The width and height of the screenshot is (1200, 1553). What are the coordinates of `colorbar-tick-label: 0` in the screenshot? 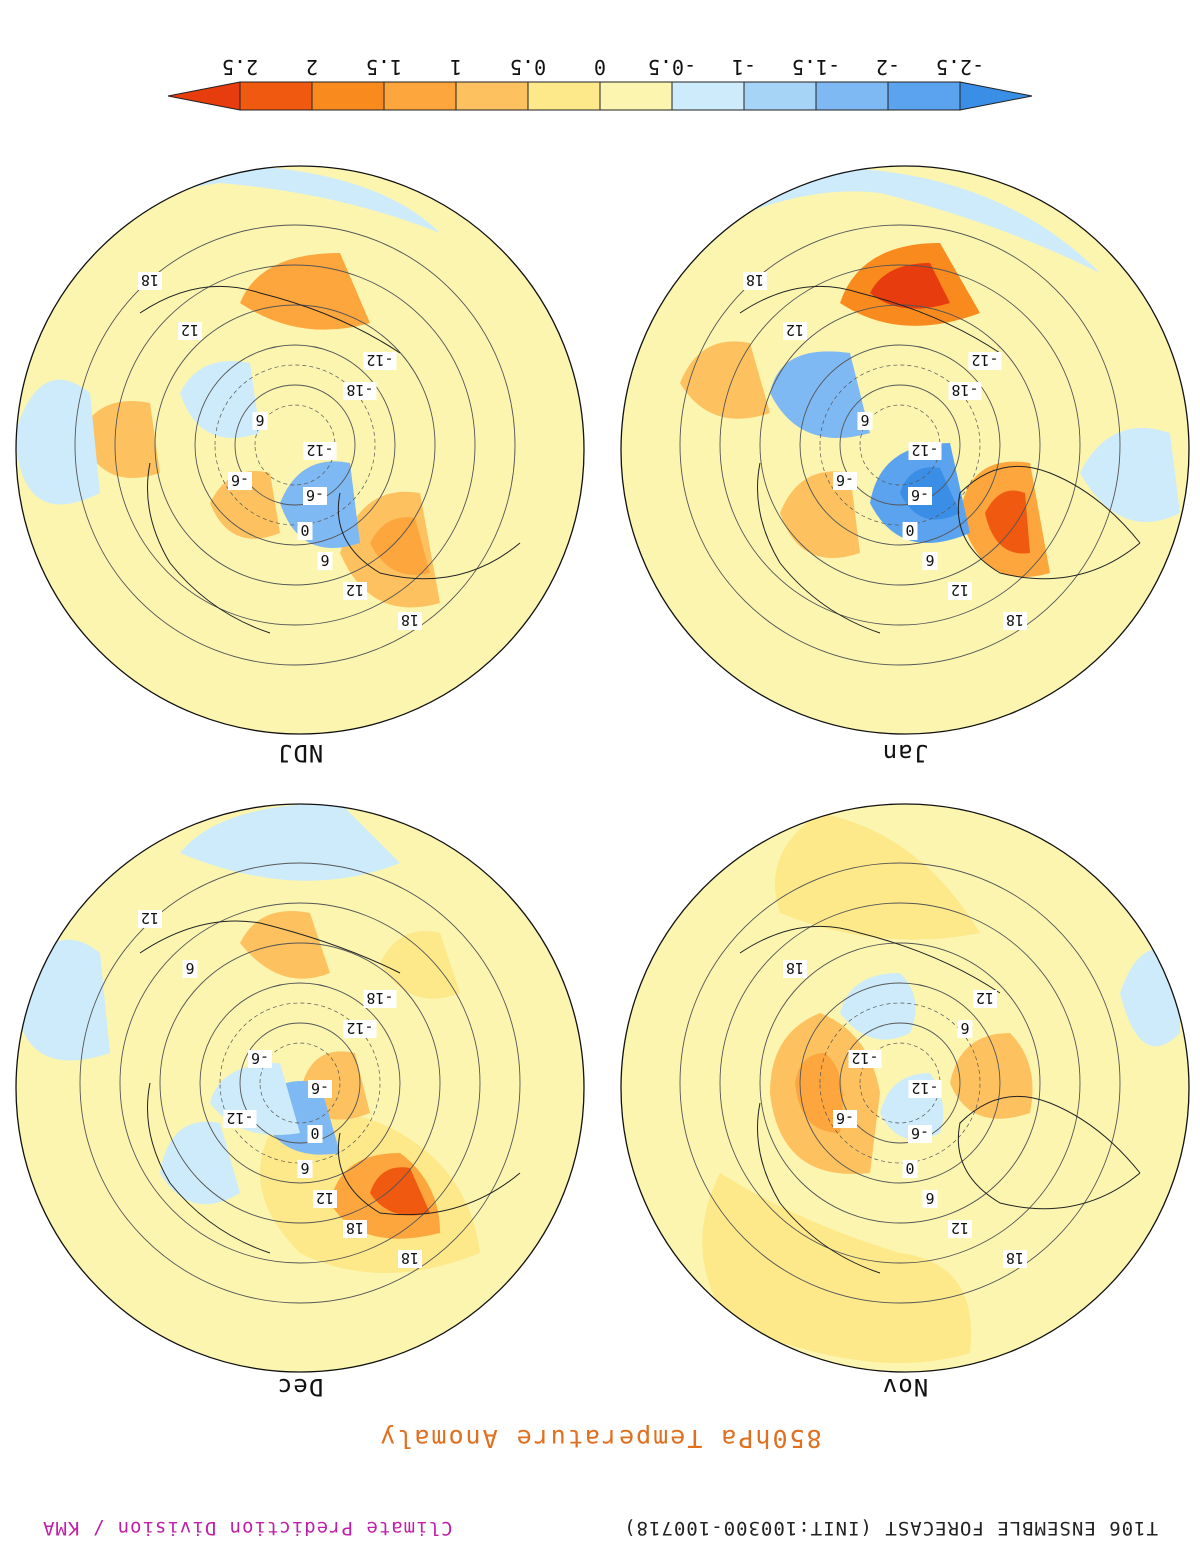 It's located at (600, 67).